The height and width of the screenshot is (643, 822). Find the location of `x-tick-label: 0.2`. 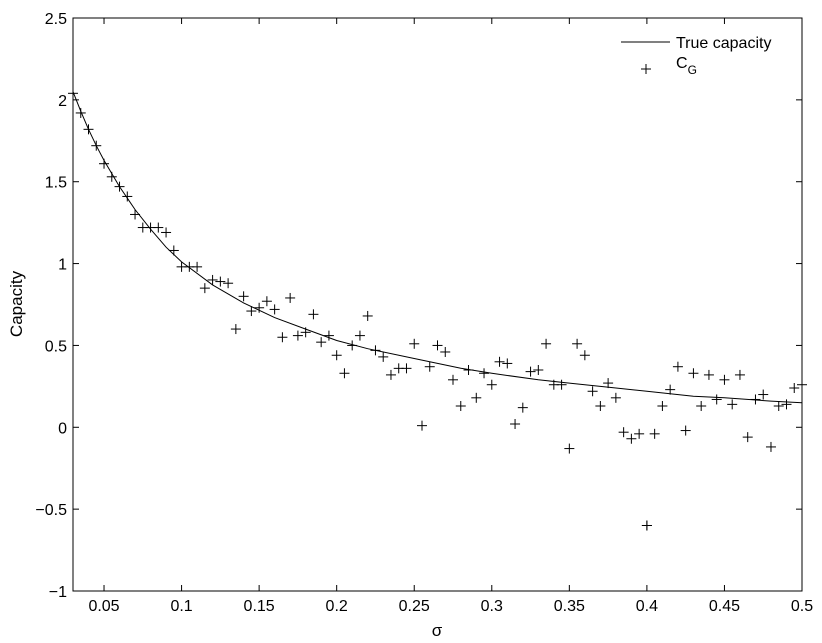

x-tick-label: 0.2 is located at coordinates (337, 606).